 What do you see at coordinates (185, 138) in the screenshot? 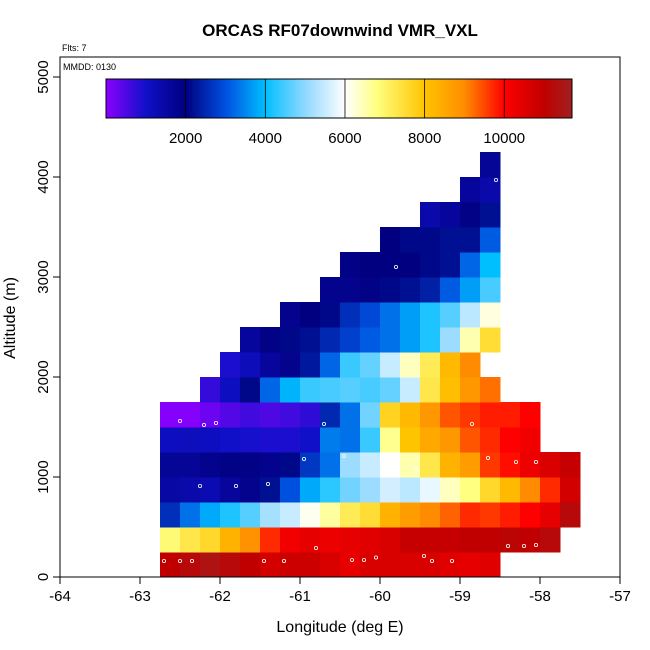
I see `colorbar-tick-label: 2000` at bounding box center [185, 138].